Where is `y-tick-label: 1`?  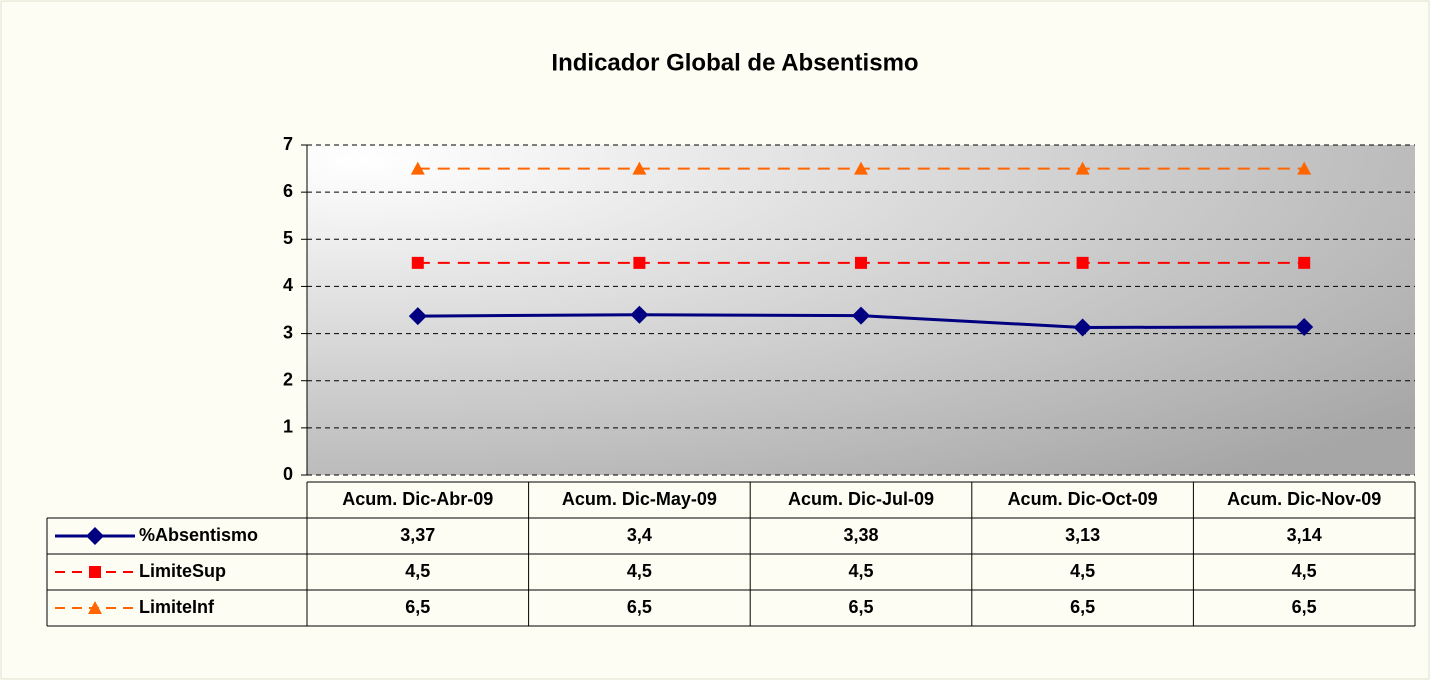 y-tick-label: 1 is located at coordinates (288, 427).